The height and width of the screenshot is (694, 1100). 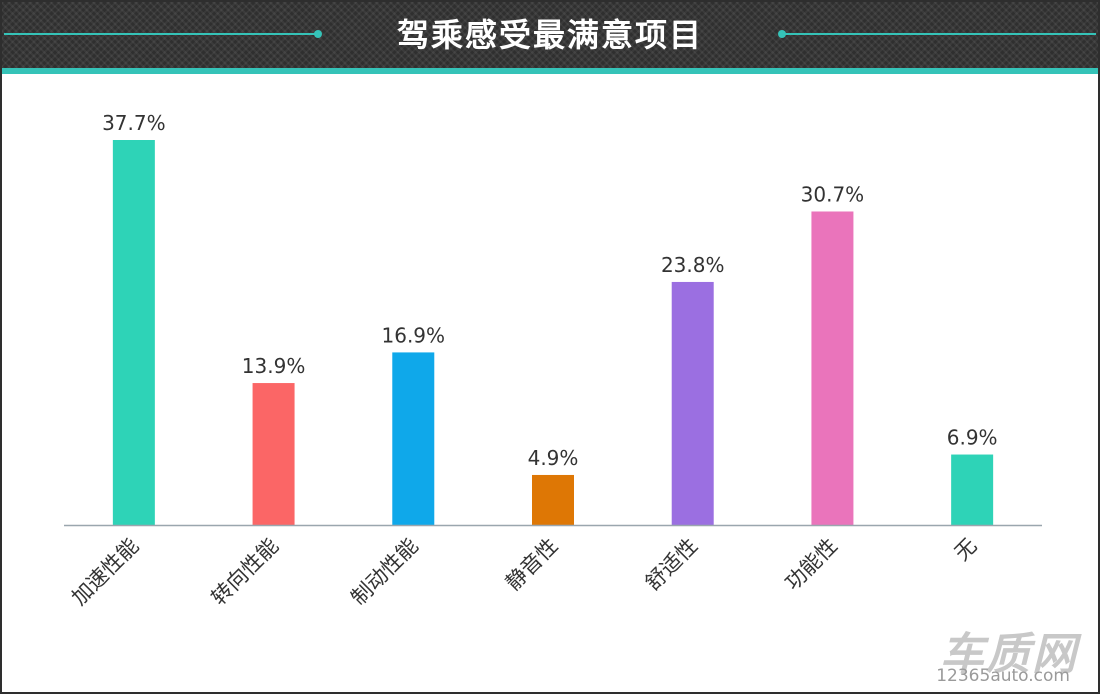 What do you see at coordinates (274, 366) in the screenshot?
I see `data-label-2: 13.9%` at bounding box center [274, 366].